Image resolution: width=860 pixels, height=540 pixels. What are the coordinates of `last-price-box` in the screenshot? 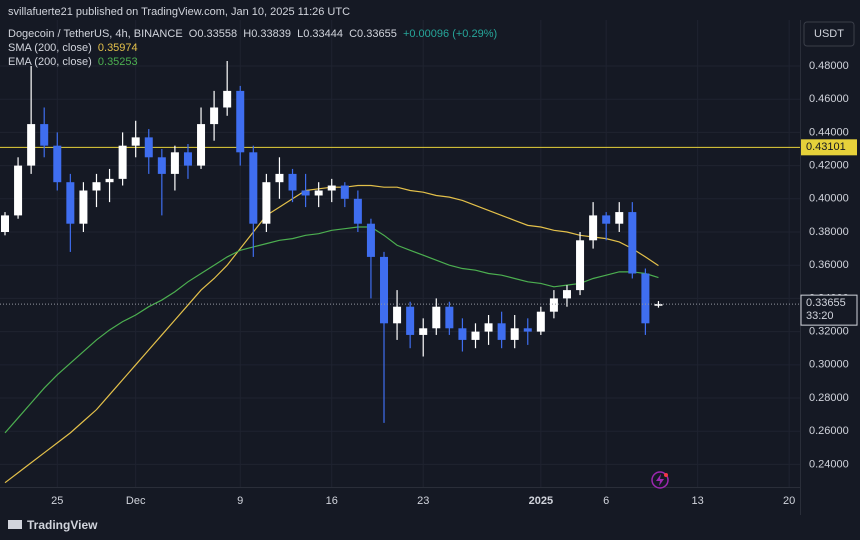 It's located at (829, 310).